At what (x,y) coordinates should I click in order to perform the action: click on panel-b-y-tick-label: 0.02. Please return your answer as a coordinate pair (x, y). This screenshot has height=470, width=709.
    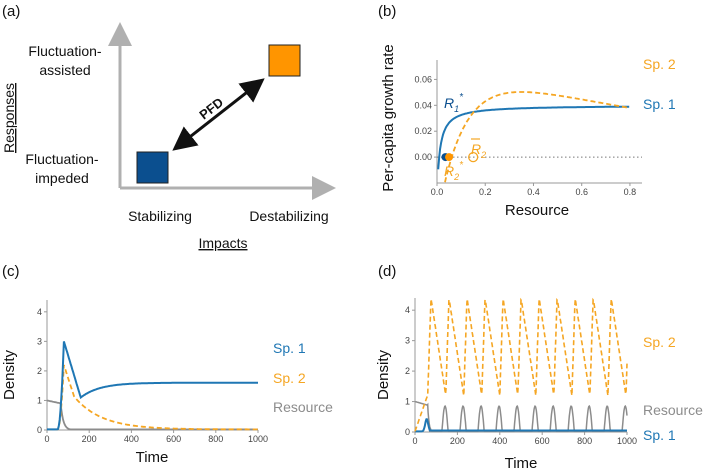
    Looking at the image, I should click on (423, 131).